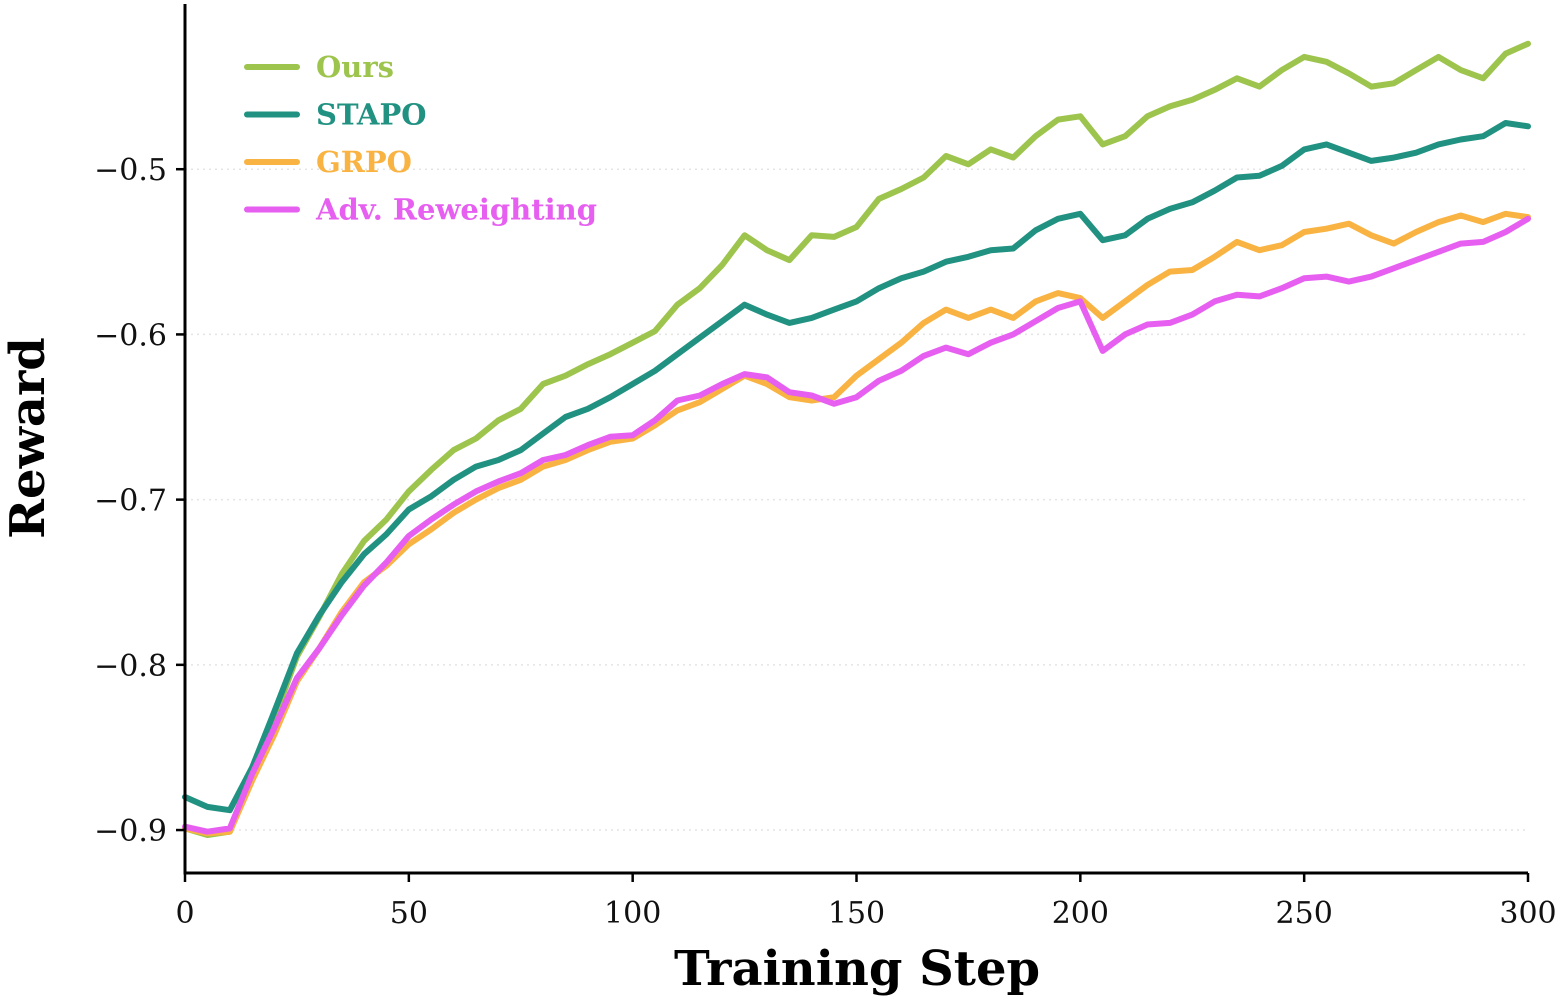  I want to click on y-tick-label: −0.5, so click(130, 170).